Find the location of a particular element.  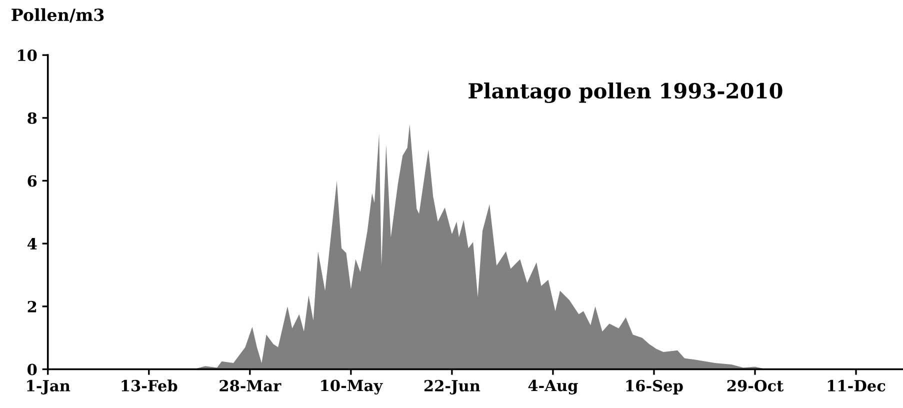

y-axis-title: Pollen/m3 is located at coordinates (58, 15).